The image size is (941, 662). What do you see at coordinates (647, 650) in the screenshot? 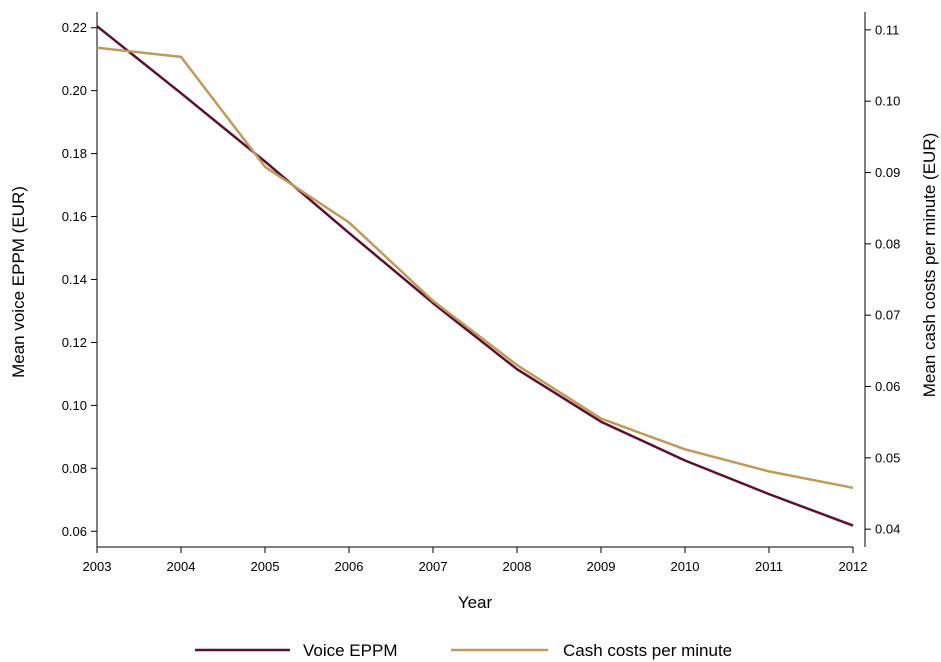
I see `legend-label-cash-costs: Cash costs per minute` at bounding box center [647, 650].